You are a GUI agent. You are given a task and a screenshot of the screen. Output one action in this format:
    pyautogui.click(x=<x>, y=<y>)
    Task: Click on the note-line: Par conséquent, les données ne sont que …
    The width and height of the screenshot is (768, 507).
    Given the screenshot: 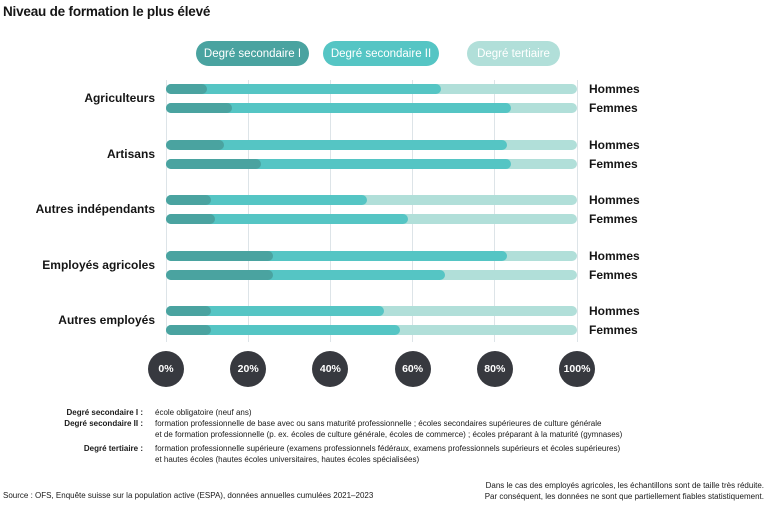 What is the action you would take?
    pyautogui.click(x=624, y=496)
    